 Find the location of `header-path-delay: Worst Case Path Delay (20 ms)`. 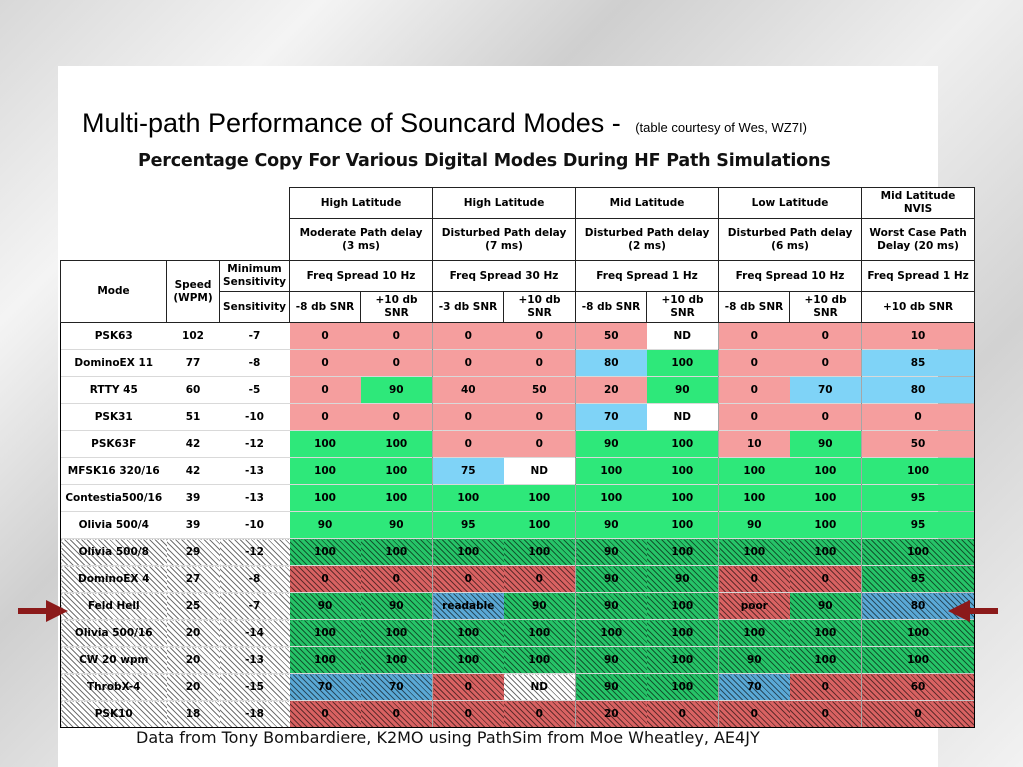

header-path-delay: Worst Case Path Delay (20 ms) is located at coordinates (918, 239).